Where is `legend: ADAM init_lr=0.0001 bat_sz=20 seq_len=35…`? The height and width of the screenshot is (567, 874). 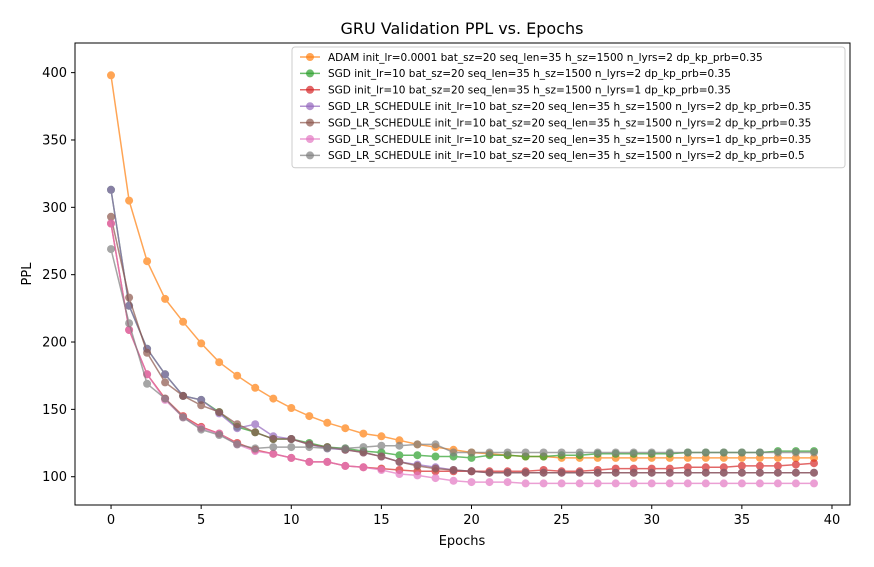
legend: ADAM init_lr=0.0001 bat_sz=20 seq_len=35… is located at coordinates (568, 107).